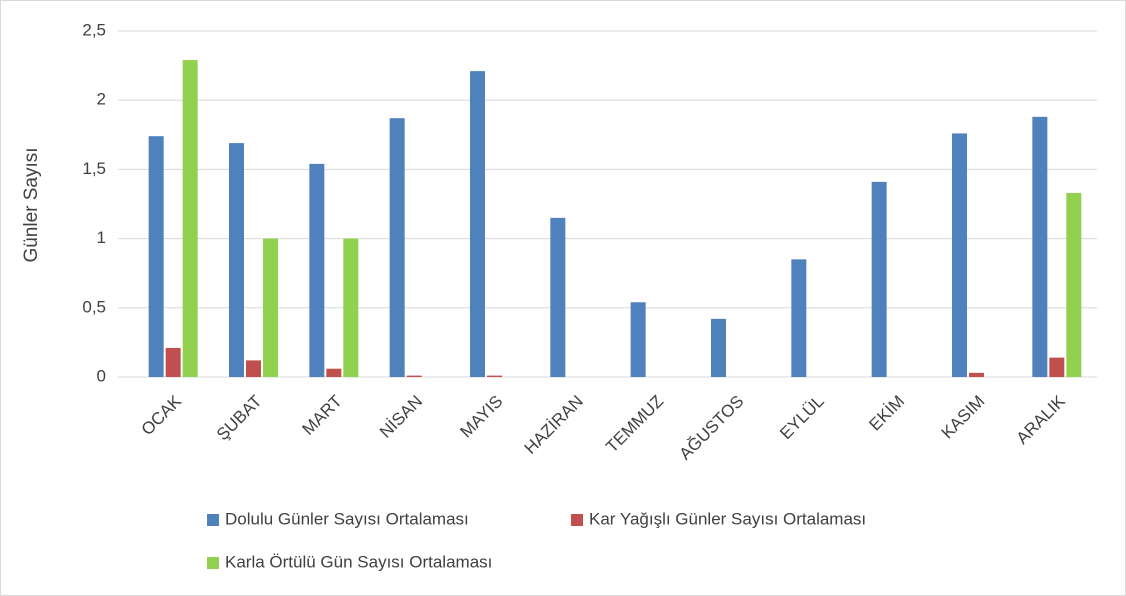 This screenshot has height=596, width=1126. I want to click on y-tick-label: 1,5, so click(94, 168).